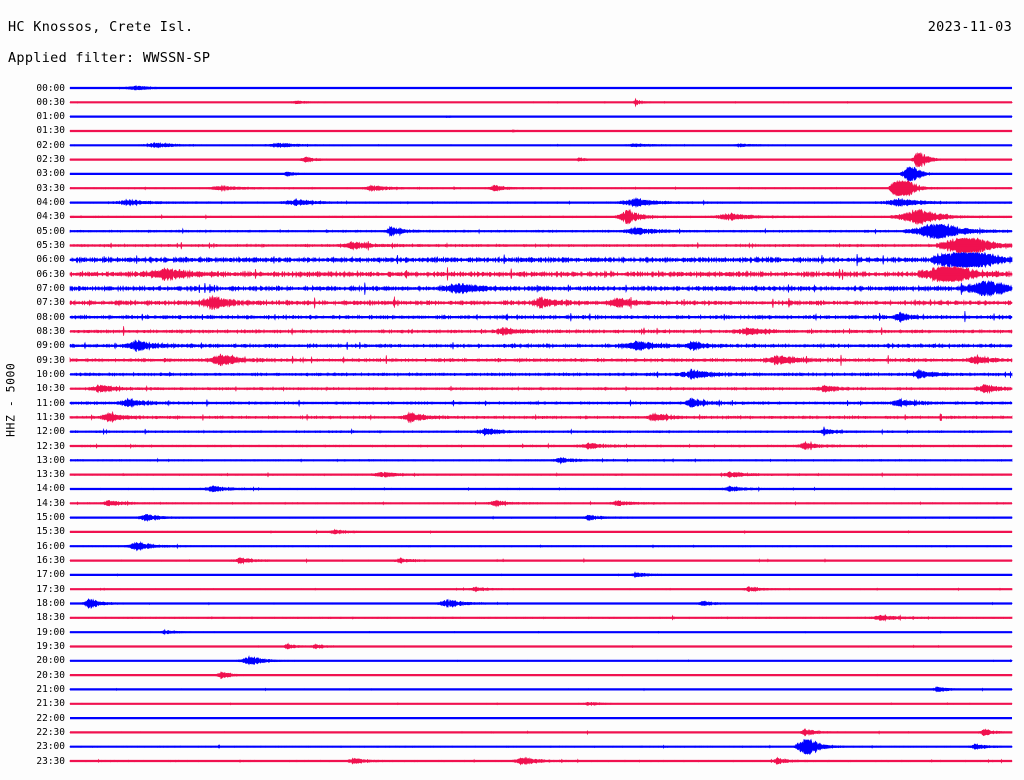  What do you see at coordinates (50, 303) in the screenshot?
I see `time-tick-label: 07:30` at bounding box center [50, 303].